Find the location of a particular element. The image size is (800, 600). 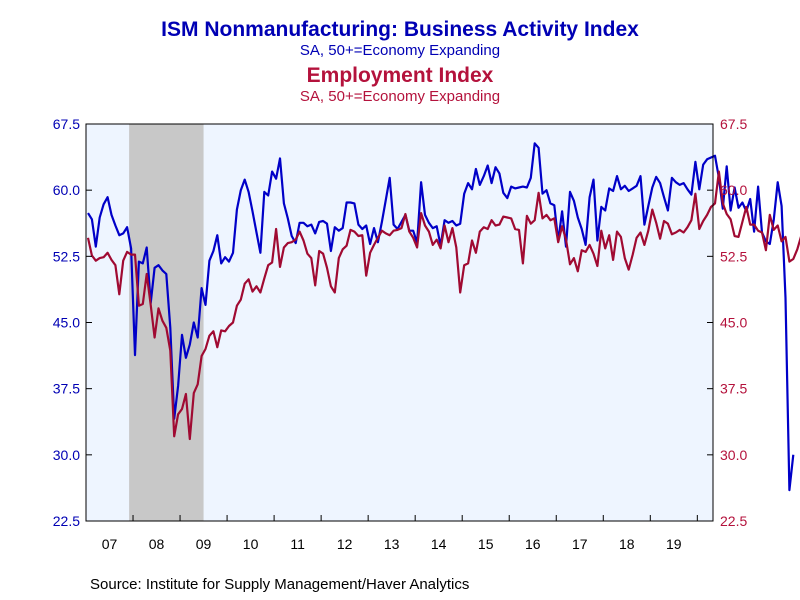

x-tick-label: 12 is located at coordinates (345, 544).